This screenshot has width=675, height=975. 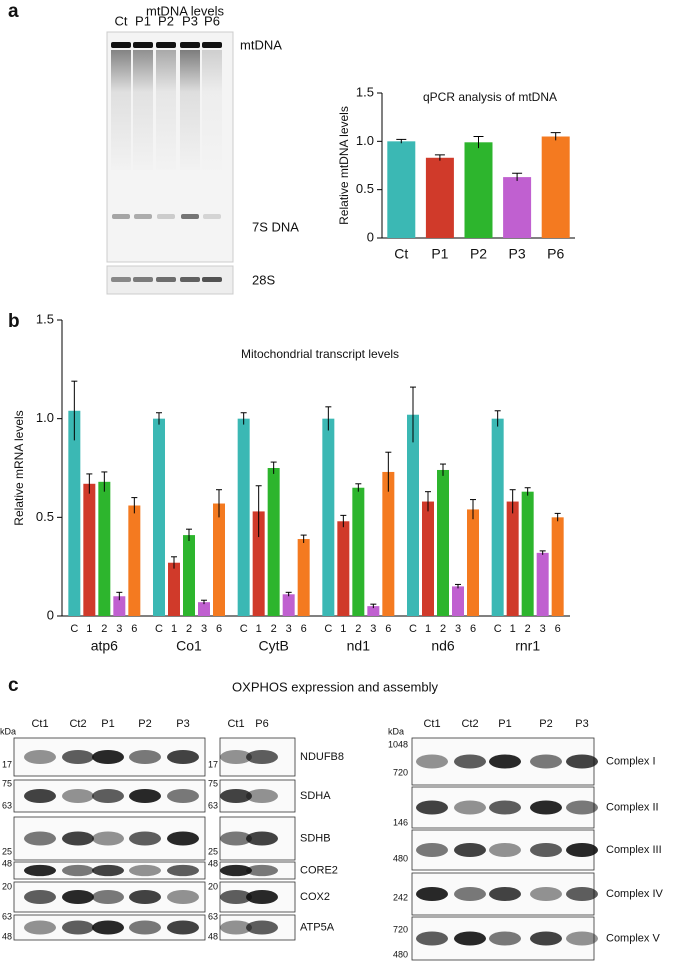 What do you see at coordinates (439, 254) in the screenshot?
I see `x-tick-label: P1` at bounding box center [439, 254].